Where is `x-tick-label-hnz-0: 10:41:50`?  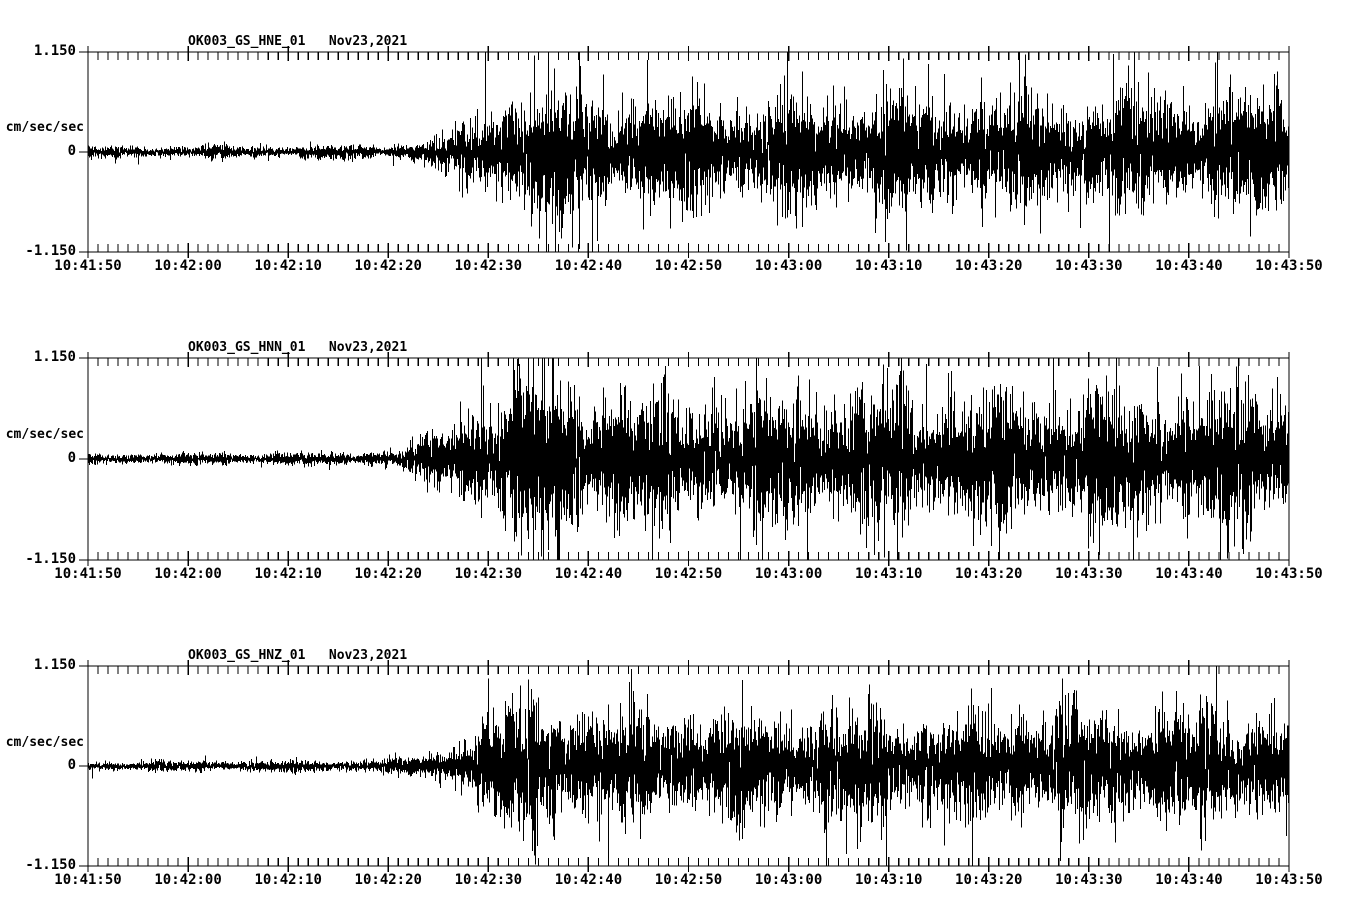
x-tick-label-hnz-0: 10:41:50 is located at coordinates (88, 880).